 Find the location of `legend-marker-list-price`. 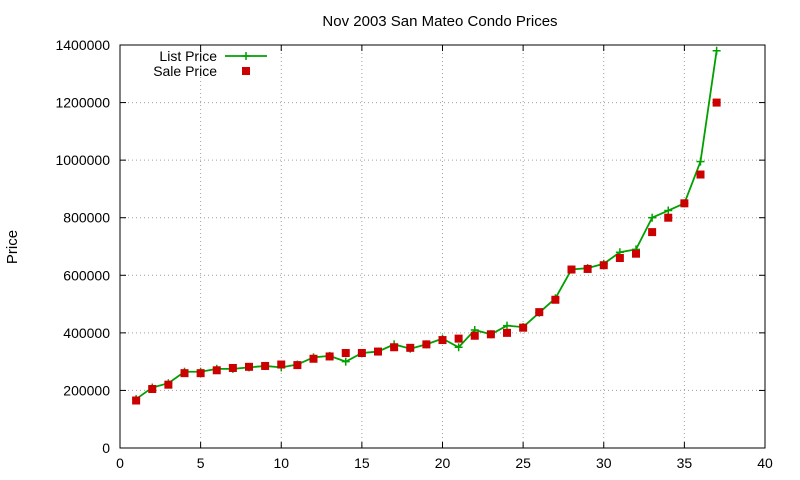

legend-marker-list-price is located at coordinates (246, 56).